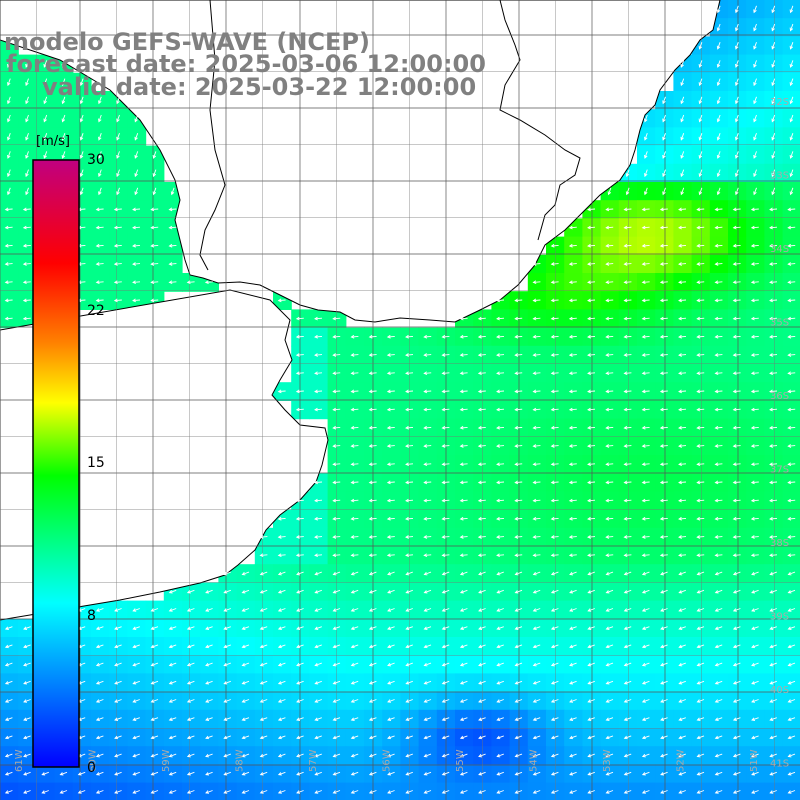 This screenshot has height=800, width=800. I want to click on latitude-label: 37S, so click(779, 470).